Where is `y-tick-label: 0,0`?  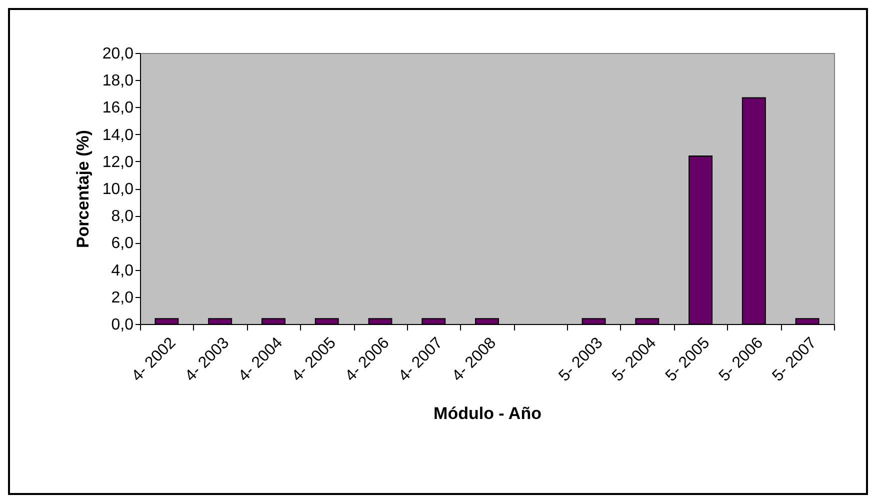 y-tick-label: 0,0 is located at coordinates (122, 325).